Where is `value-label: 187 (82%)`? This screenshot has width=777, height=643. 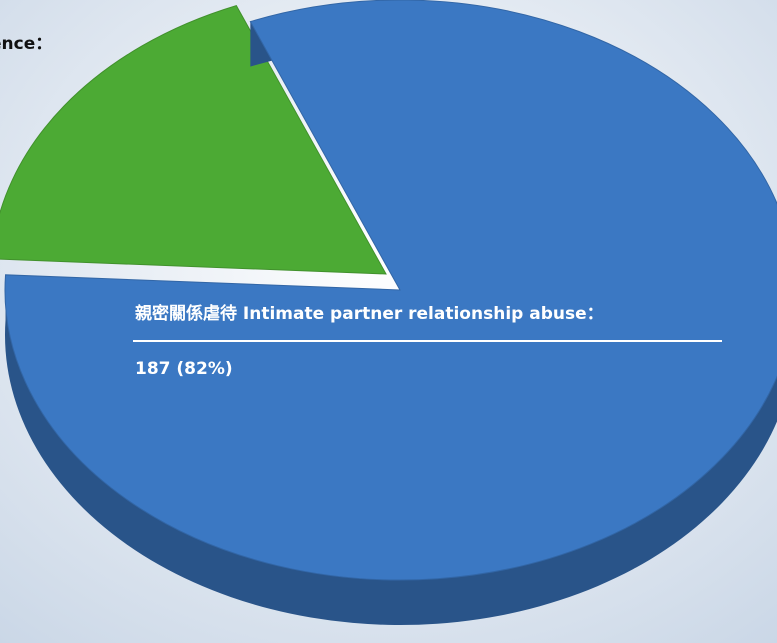
value-label: 187 (82%) is located at coordinates (184, 369).